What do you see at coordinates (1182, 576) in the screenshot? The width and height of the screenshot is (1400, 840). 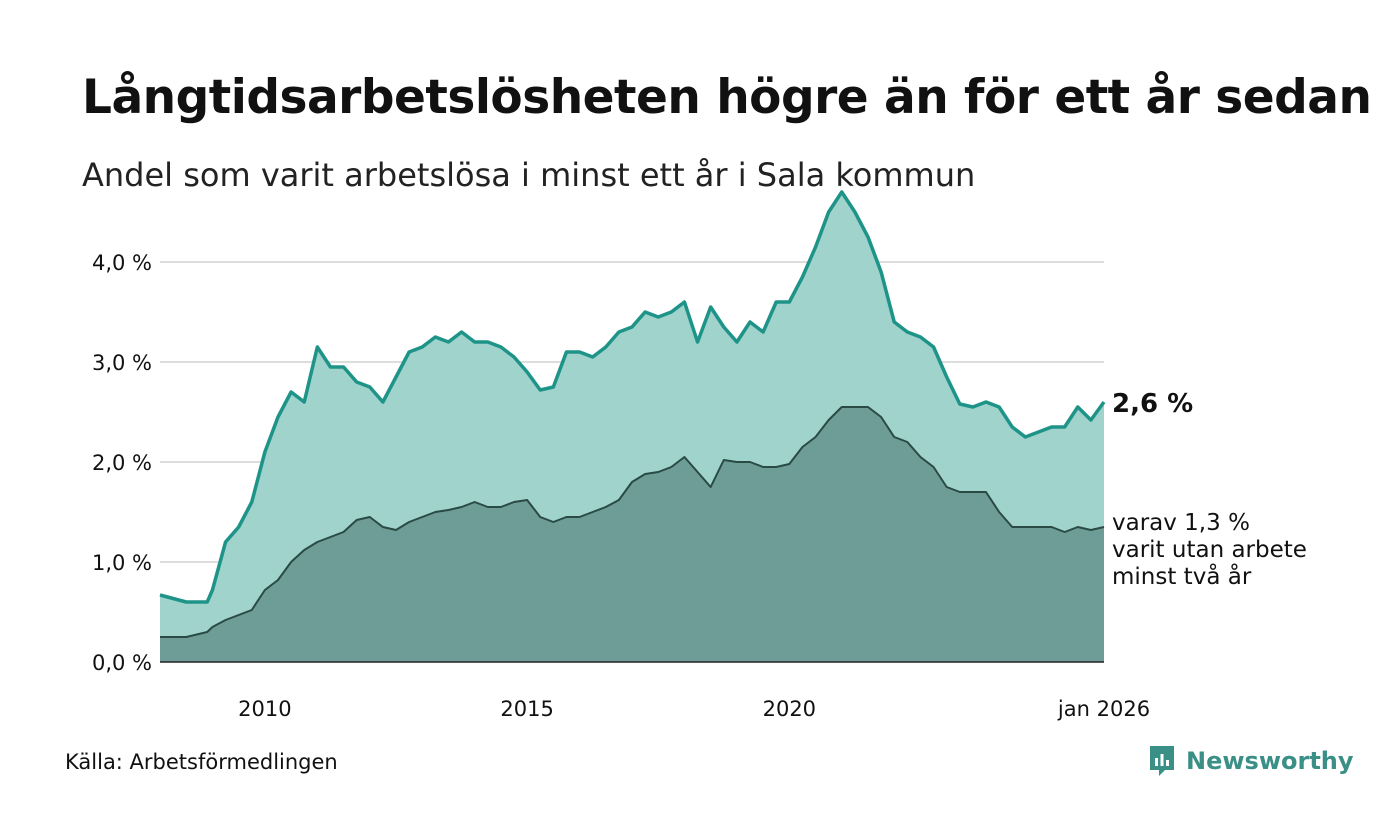 I see `end-label-two-year-line: minst två år` at bounding box center [1182, 576].